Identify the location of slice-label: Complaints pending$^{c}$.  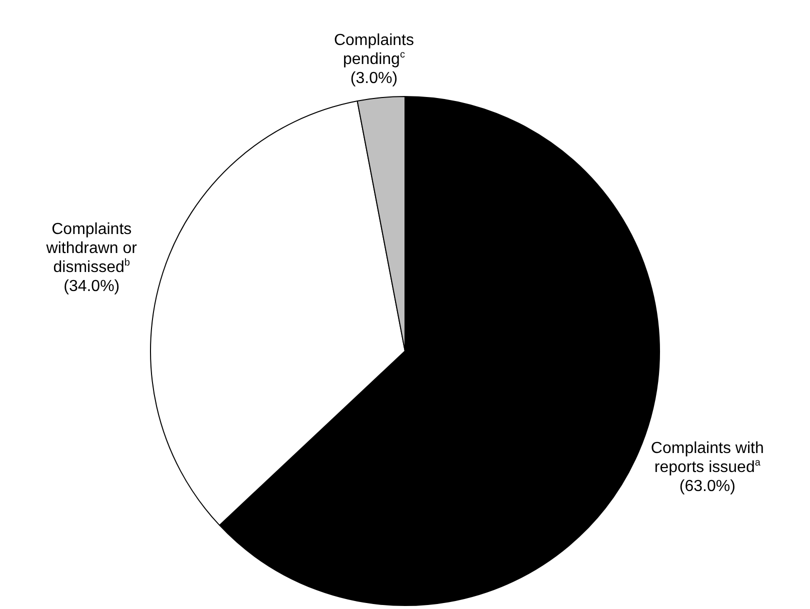
(374, 50).